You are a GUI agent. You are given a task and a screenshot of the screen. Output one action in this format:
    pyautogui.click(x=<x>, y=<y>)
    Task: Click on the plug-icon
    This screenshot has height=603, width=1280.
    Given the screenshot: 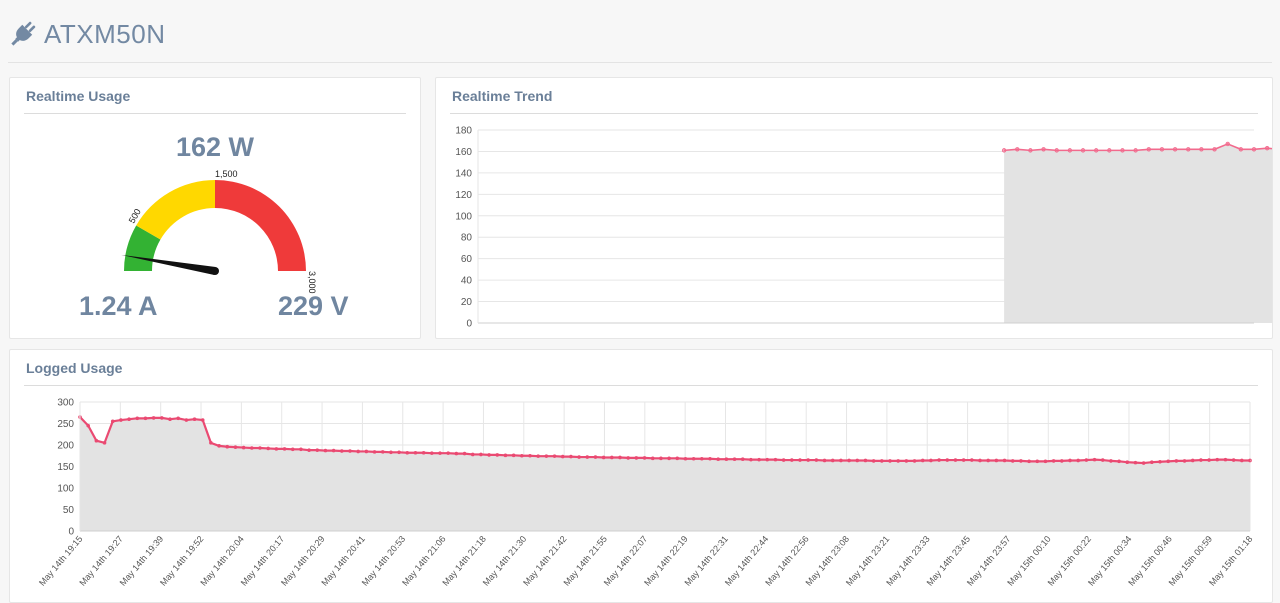 What is the action you would take?
    pyautogui.click(x=23, y=33)
    